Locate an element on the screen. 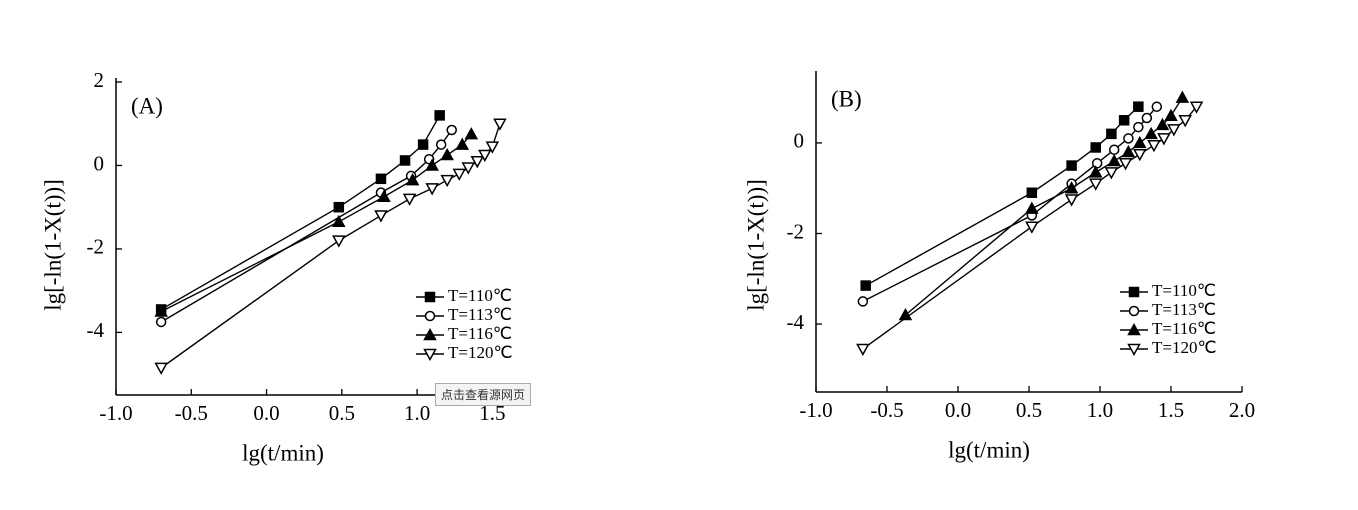 This screenshot has width=1358, height=510. series-line is located at coordinates (1002, 196).